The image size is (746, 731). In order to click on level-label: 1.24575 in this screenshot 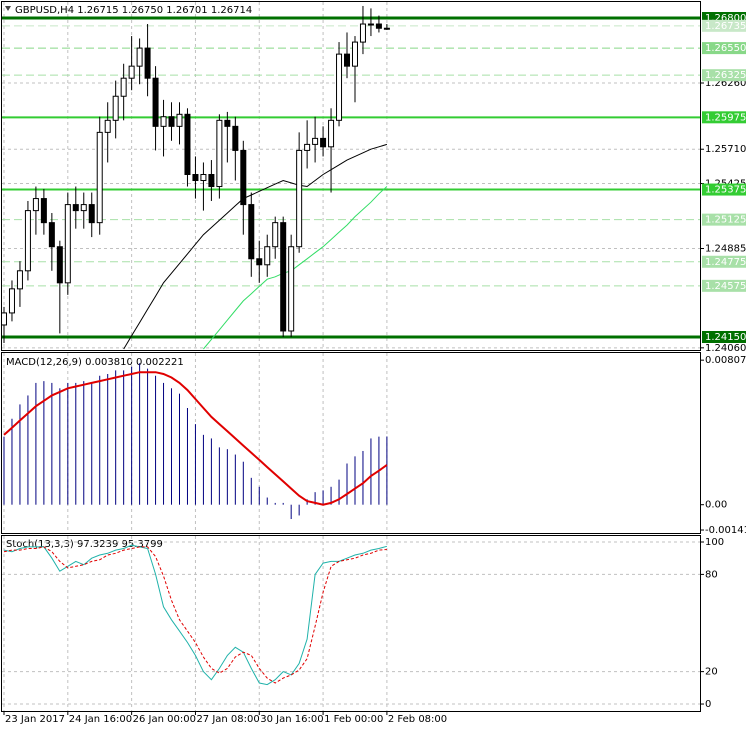, I will do `click(725, 286)`.